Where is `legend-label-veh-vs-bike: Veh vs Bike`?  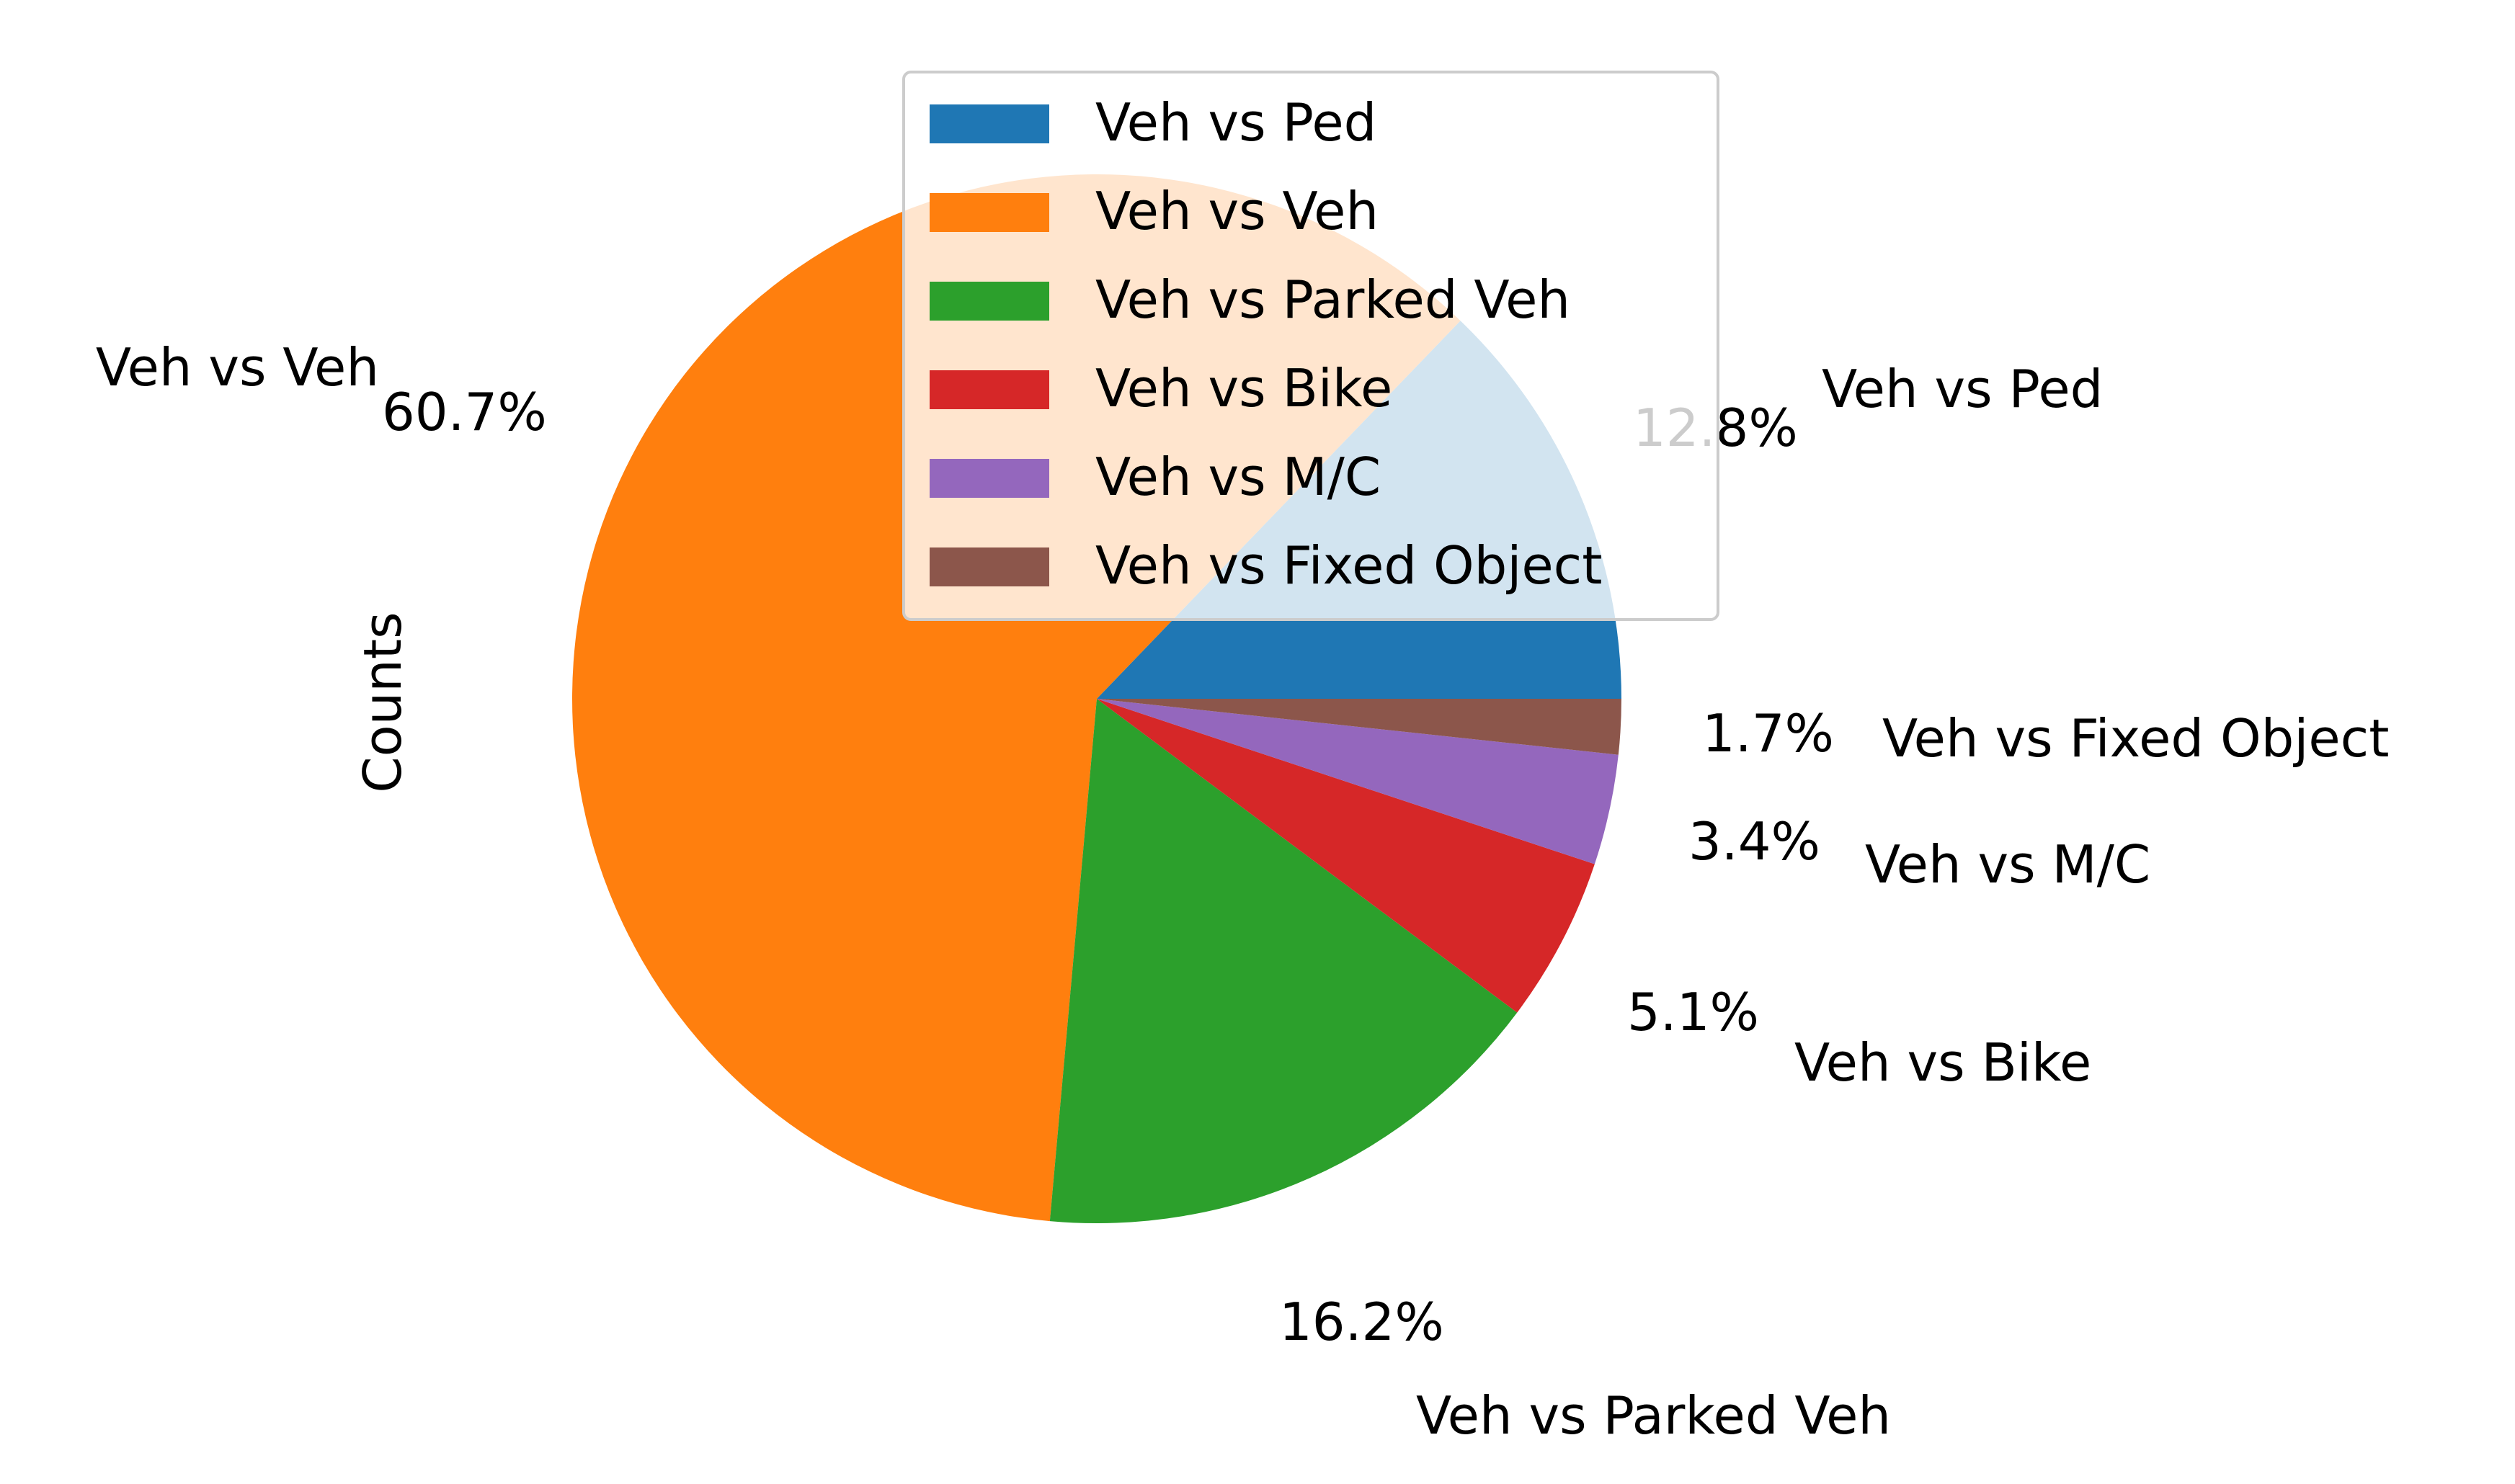 legend-label-veh-vs-bike: Veh vs Bike is located at coordinates (1243, 388).